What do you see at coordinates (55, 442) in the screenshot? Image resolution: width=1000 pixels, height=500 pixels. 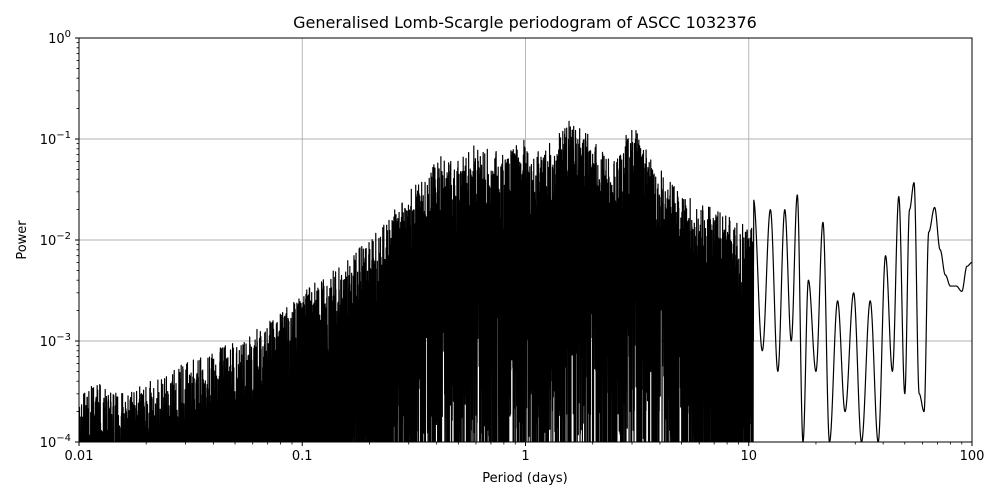 I see `y-tick-label: 10⁻⁴` at bounding box center [55, 442].